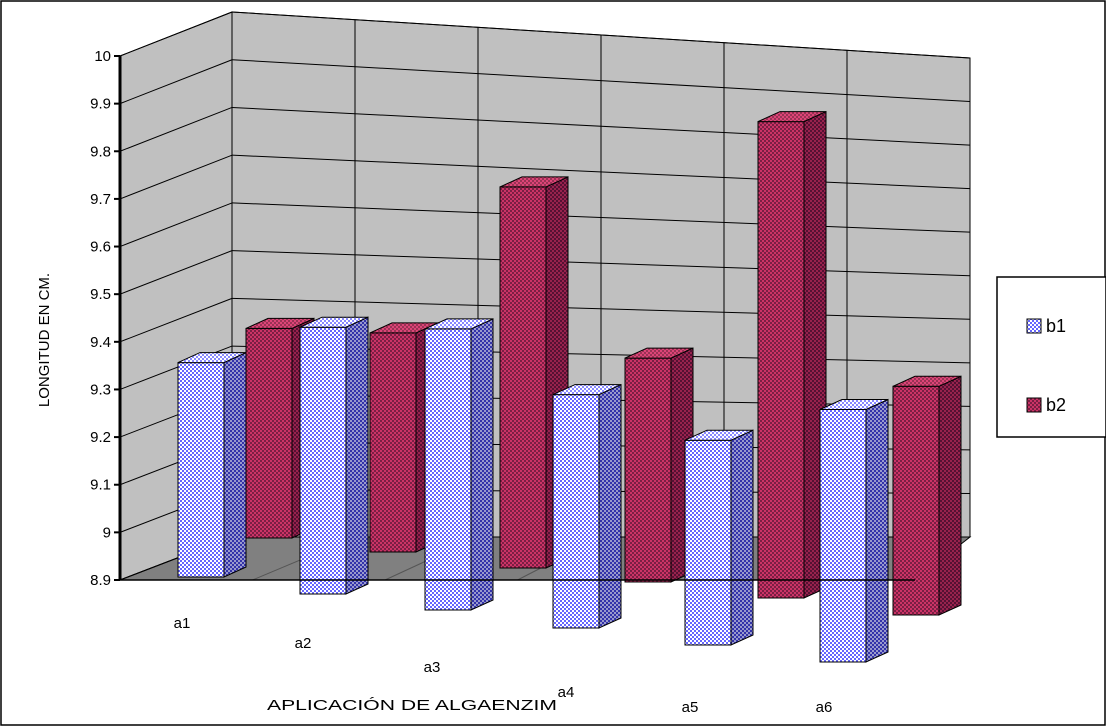 The image size is (1106, 726). I want to click on y-tick-label: 10, so click(102, 56).